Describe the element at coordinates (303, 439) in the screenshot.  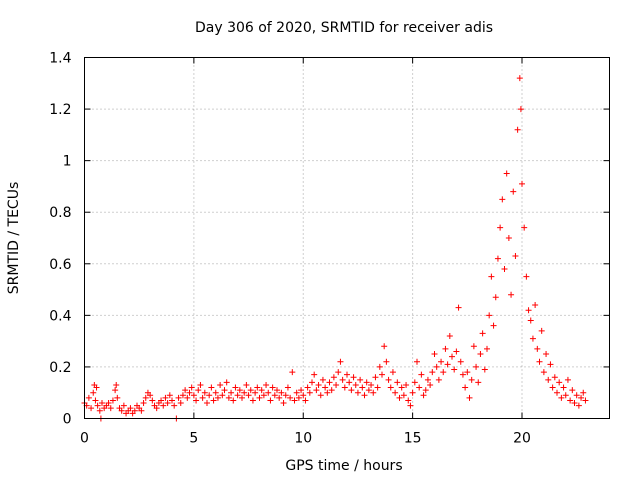
I see `x-tick-label: 10` at that location.